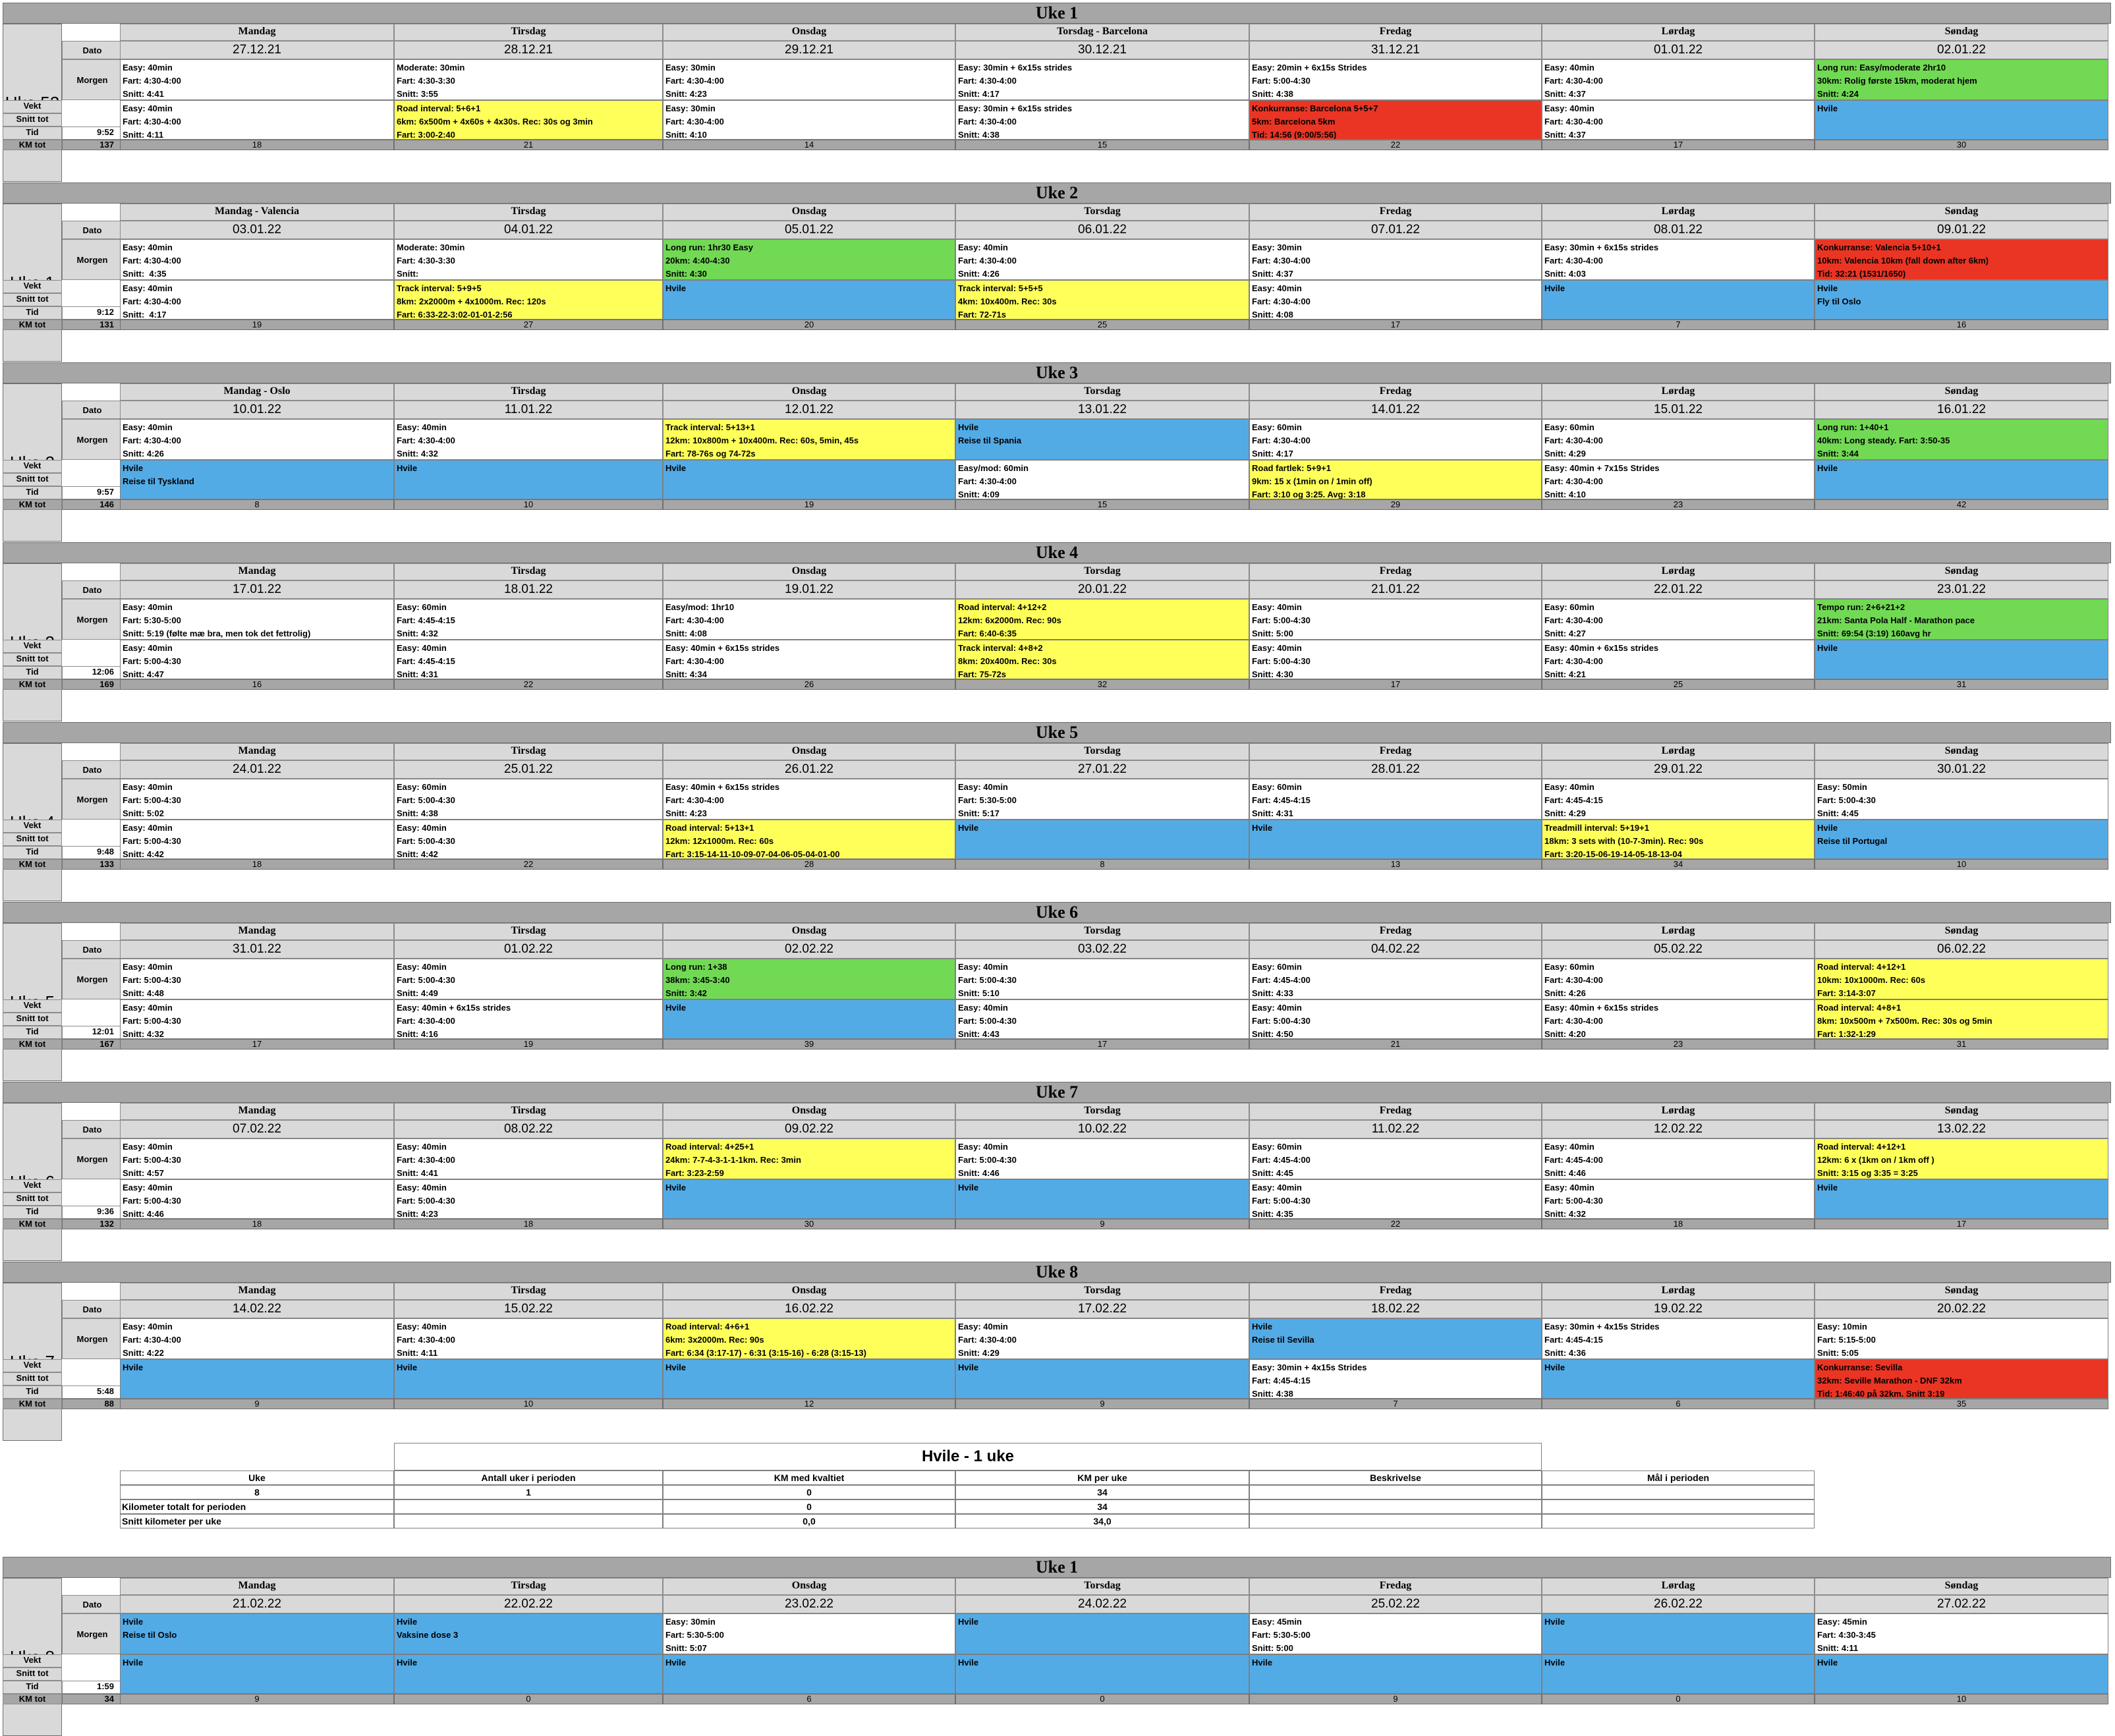 The image size is (2115, 1736). I want to click on evening-session-cell: Easy: 40min Fart: 5:00-4:30 Snitt: 4:35, so click(1395, 1199).